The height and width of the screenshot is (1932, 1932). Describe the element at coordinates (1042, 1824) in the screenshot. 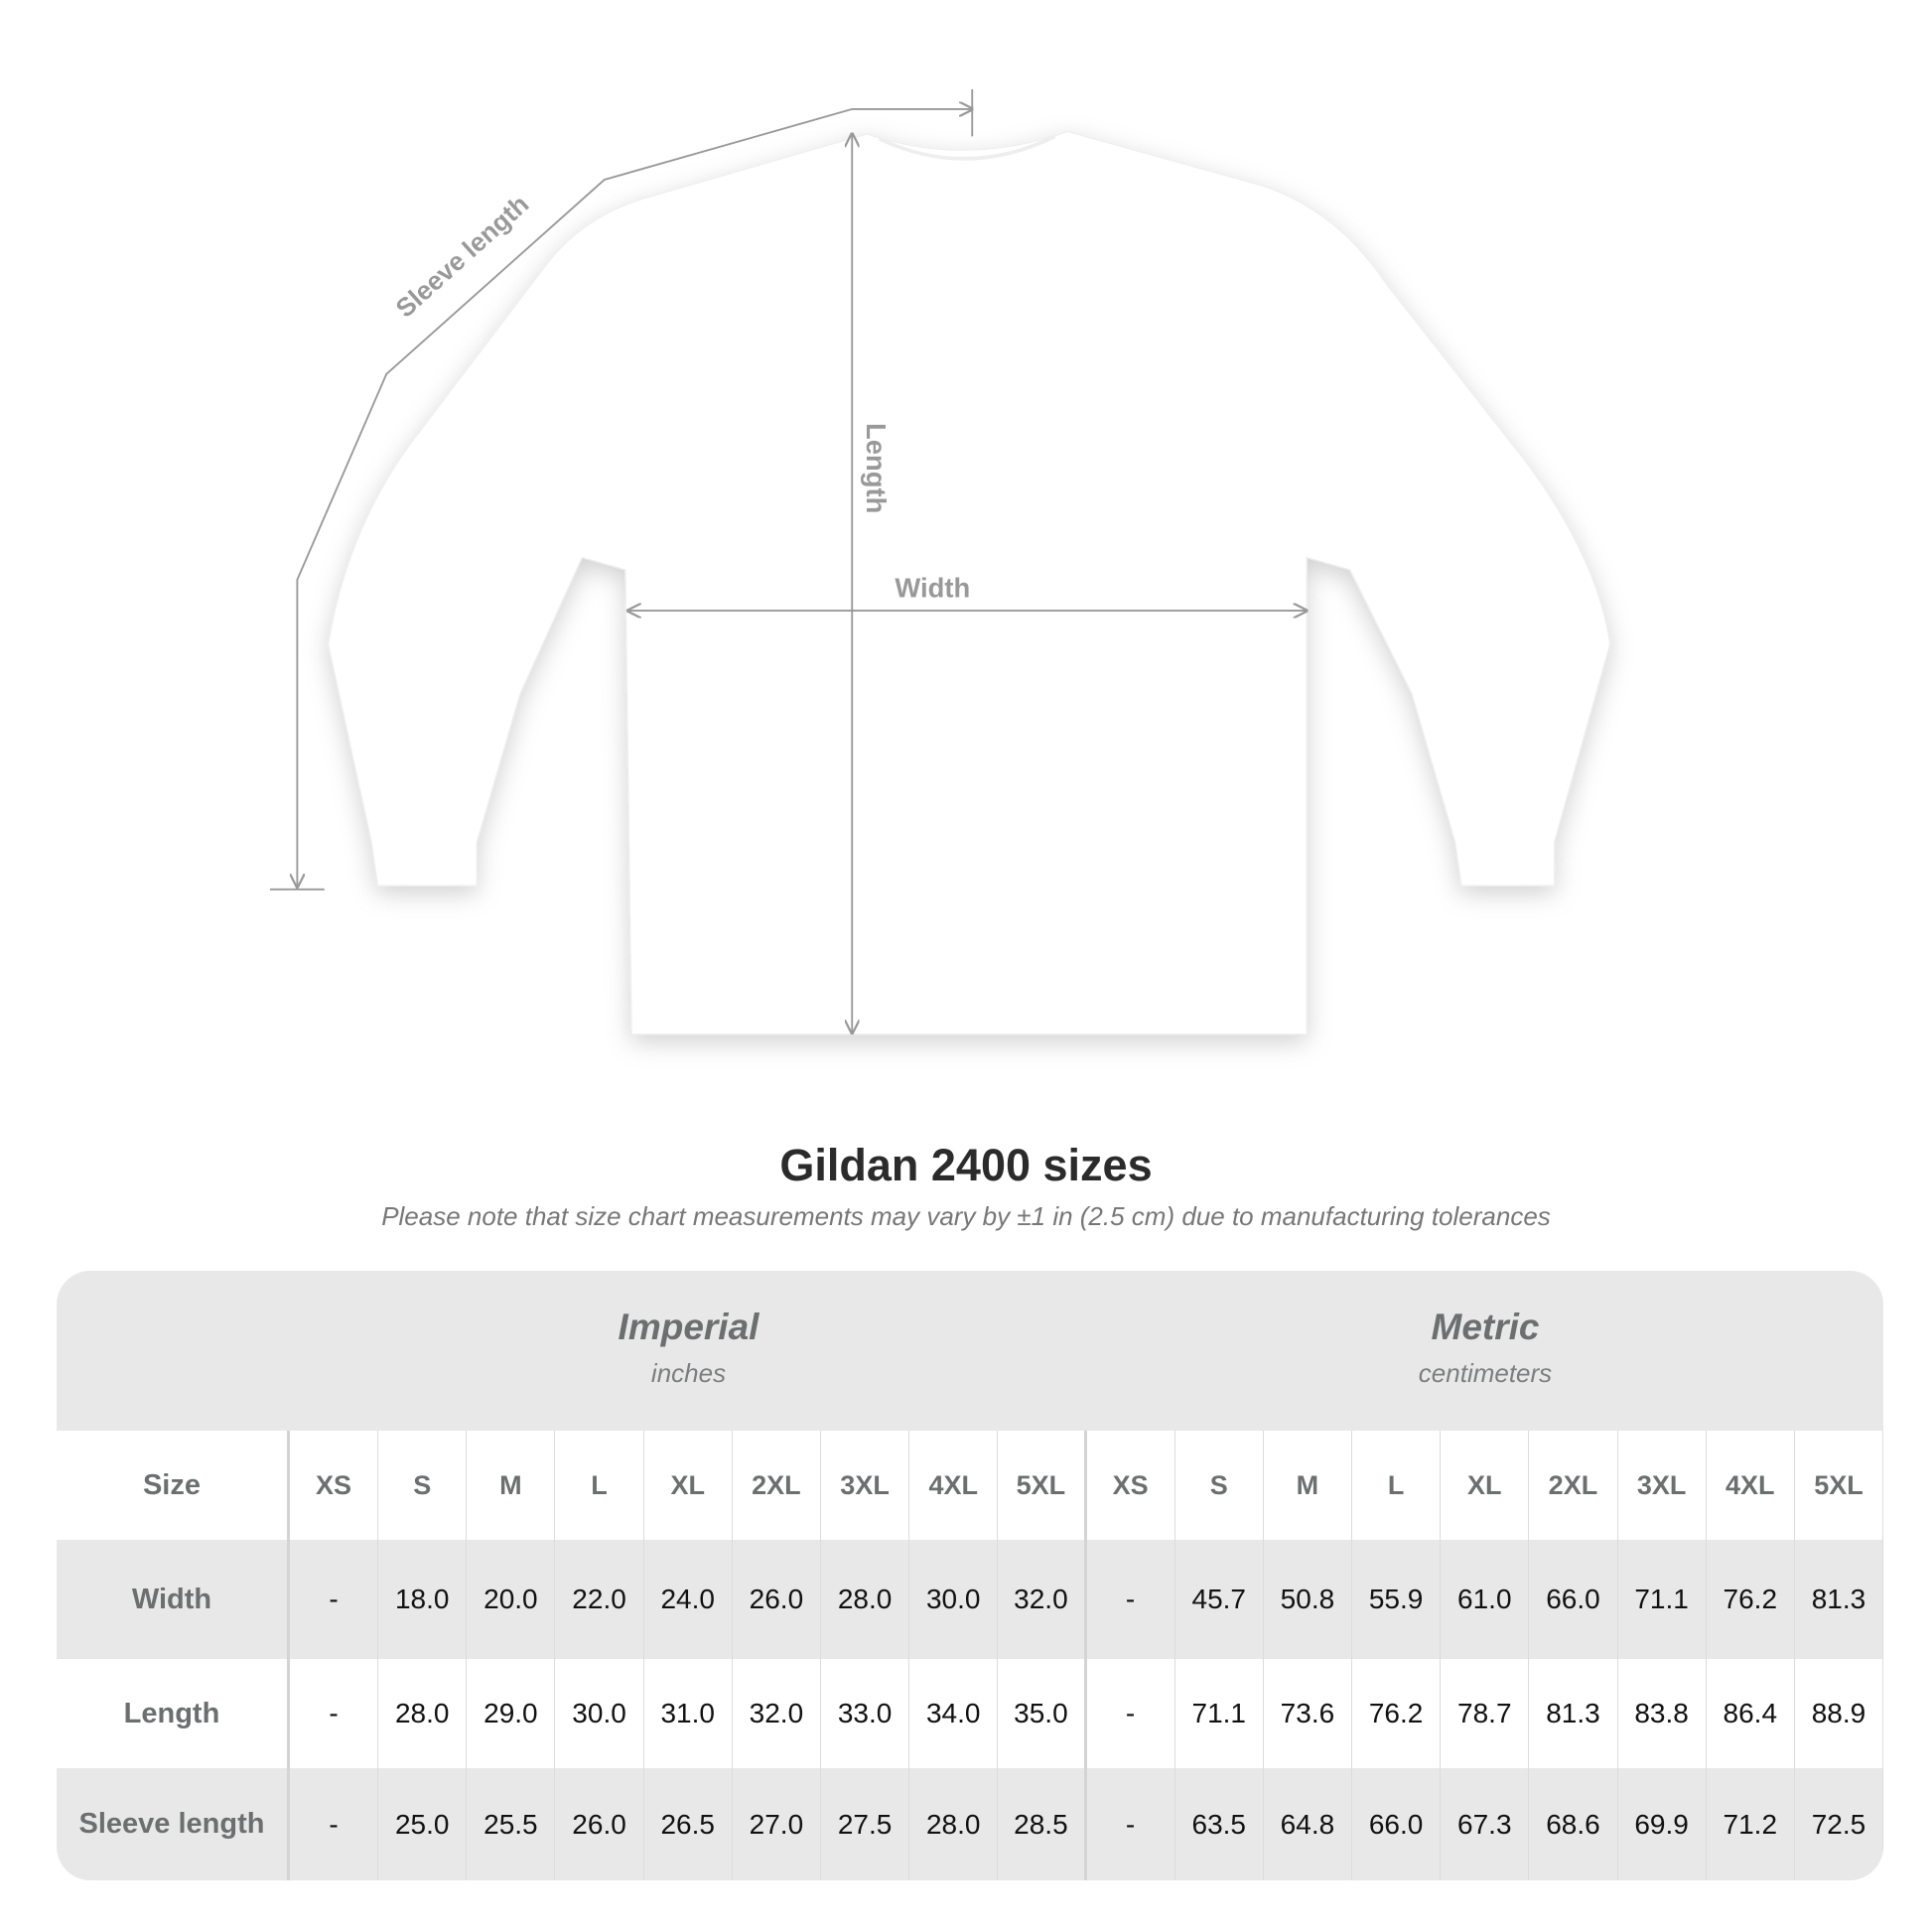

I see `imperial-value: 28.5` at that location.